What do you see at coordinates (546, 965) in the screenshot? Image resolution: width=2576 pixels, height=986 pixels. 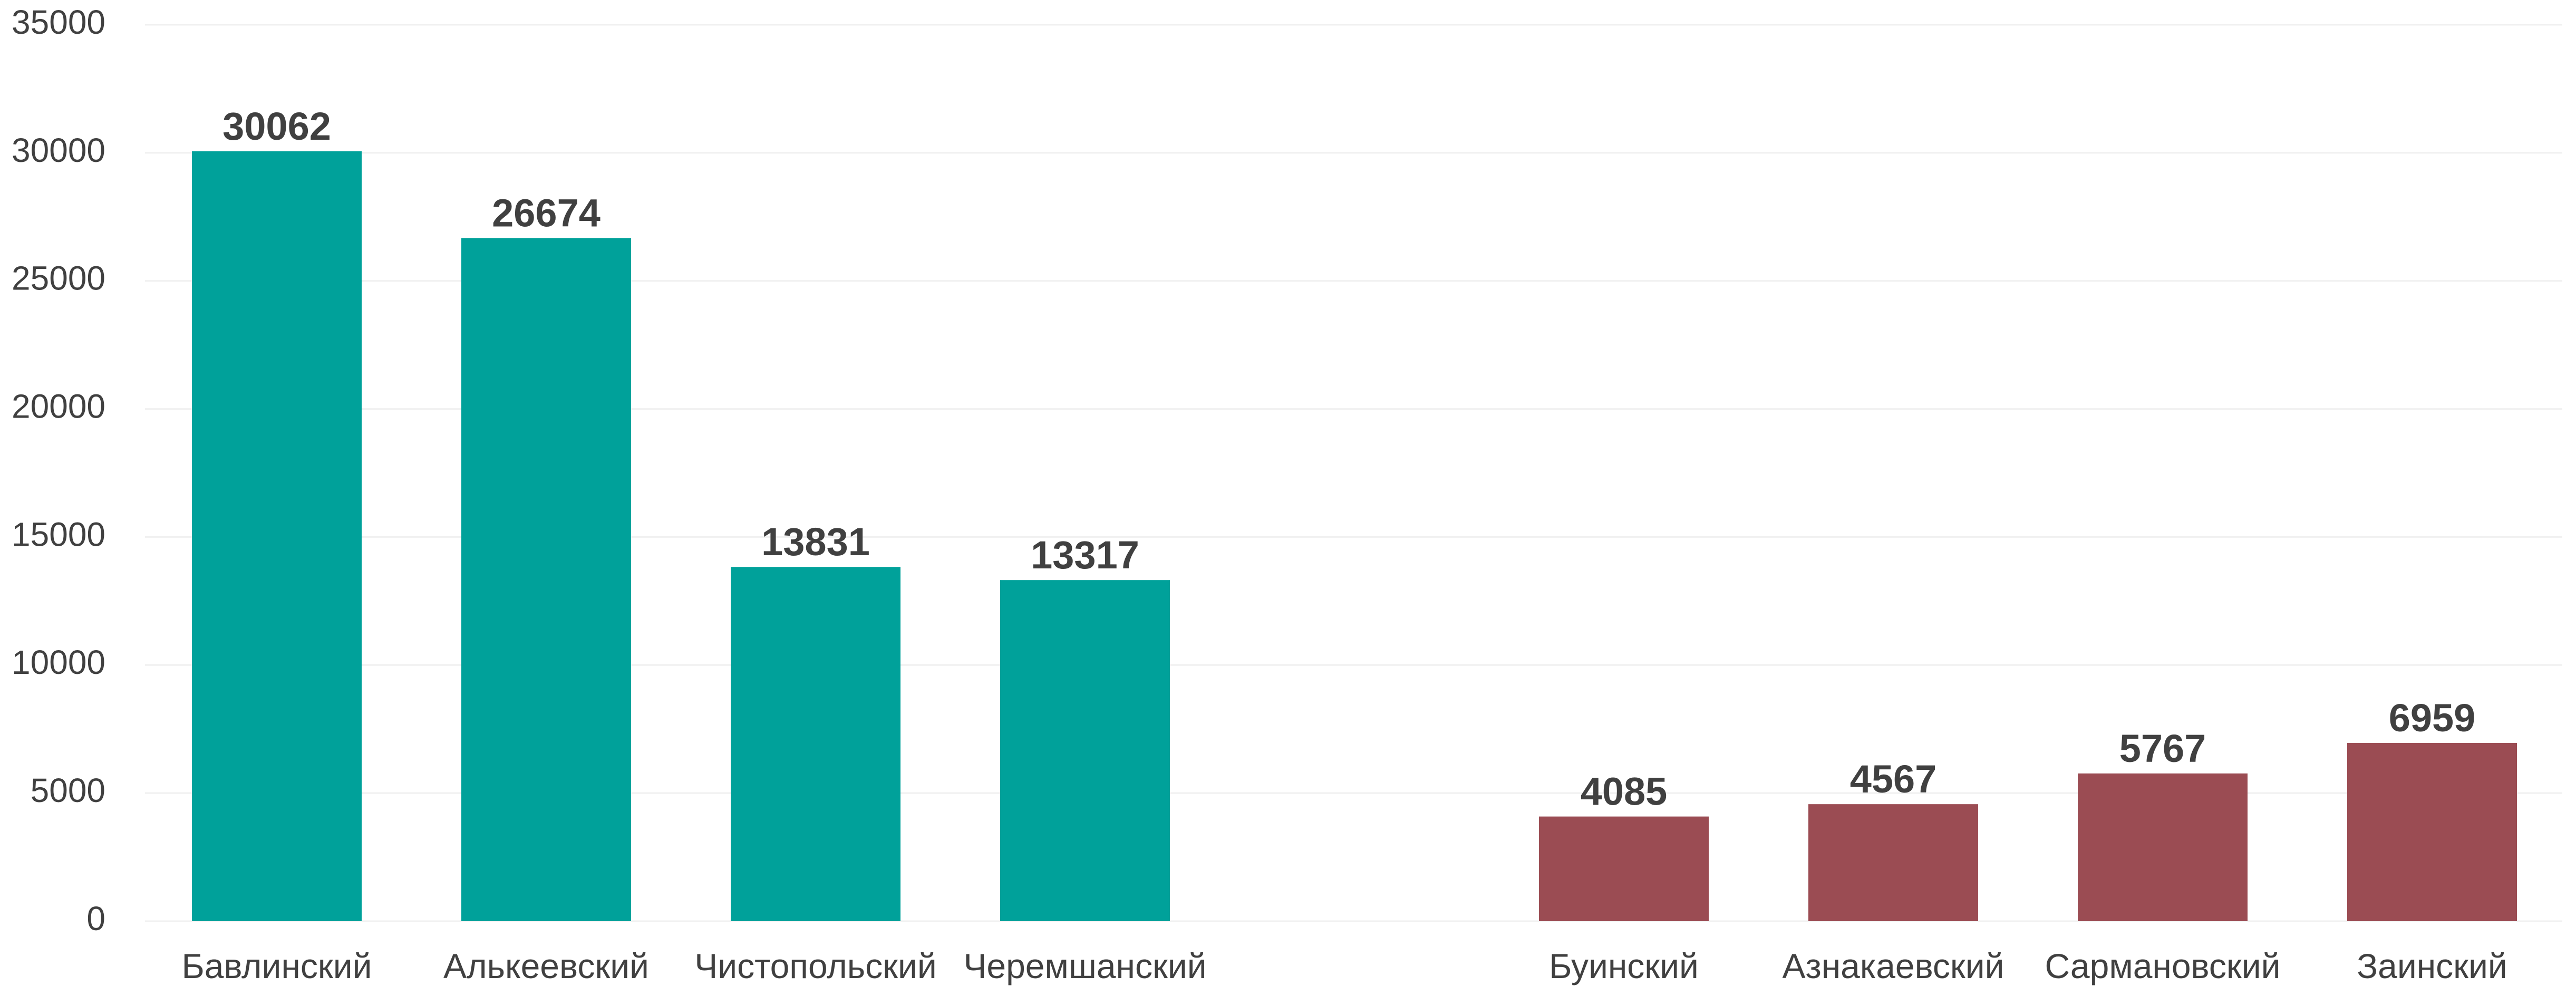 I see `category-label: Алькеевский` at bounding box center [546, 965].